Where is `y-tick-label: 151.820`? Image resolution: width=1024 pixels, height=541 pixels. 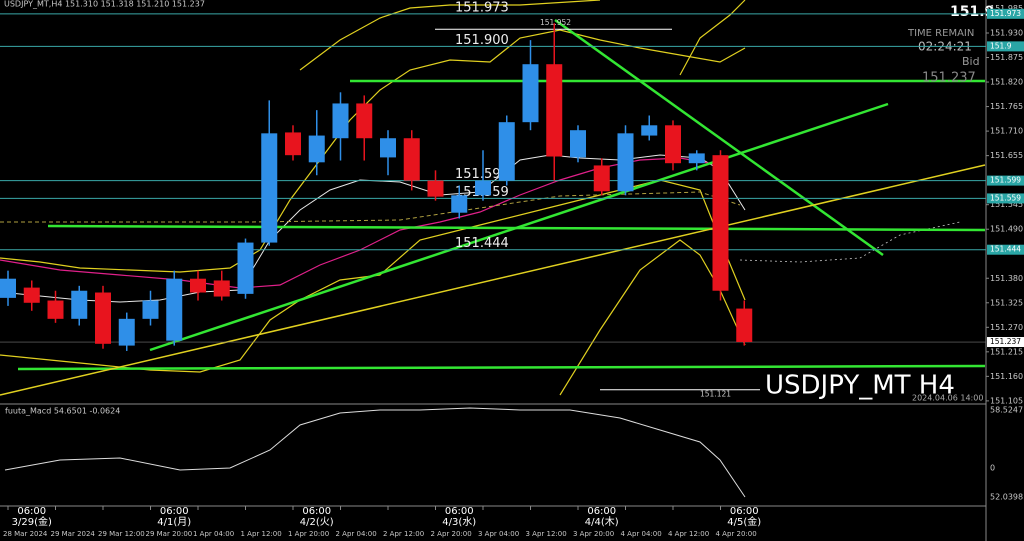 y-tick-label: 151.820 is located at coordinates (1006, 82).